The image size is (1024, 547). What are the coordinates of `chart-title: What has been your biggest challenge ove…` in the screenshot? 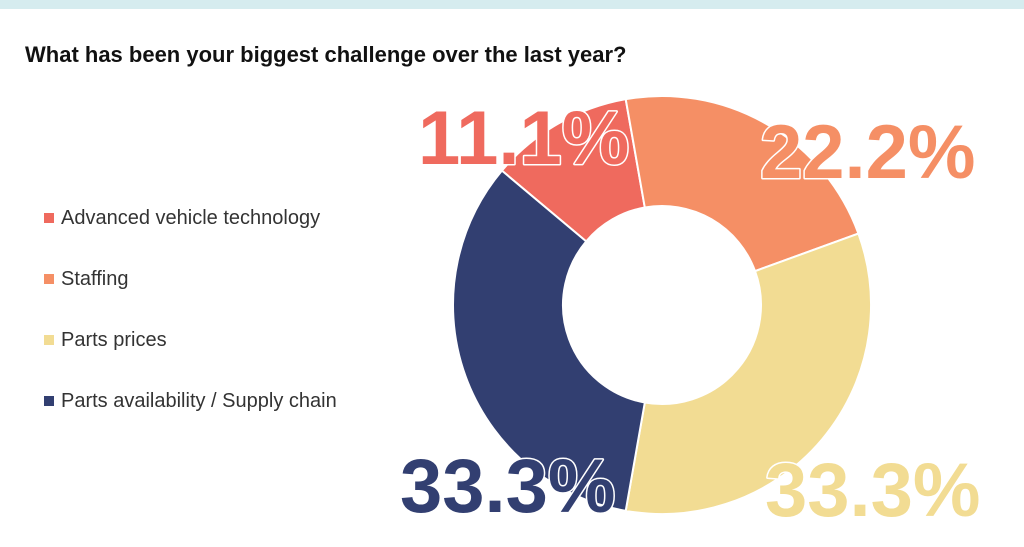 It's located at (326, 54).